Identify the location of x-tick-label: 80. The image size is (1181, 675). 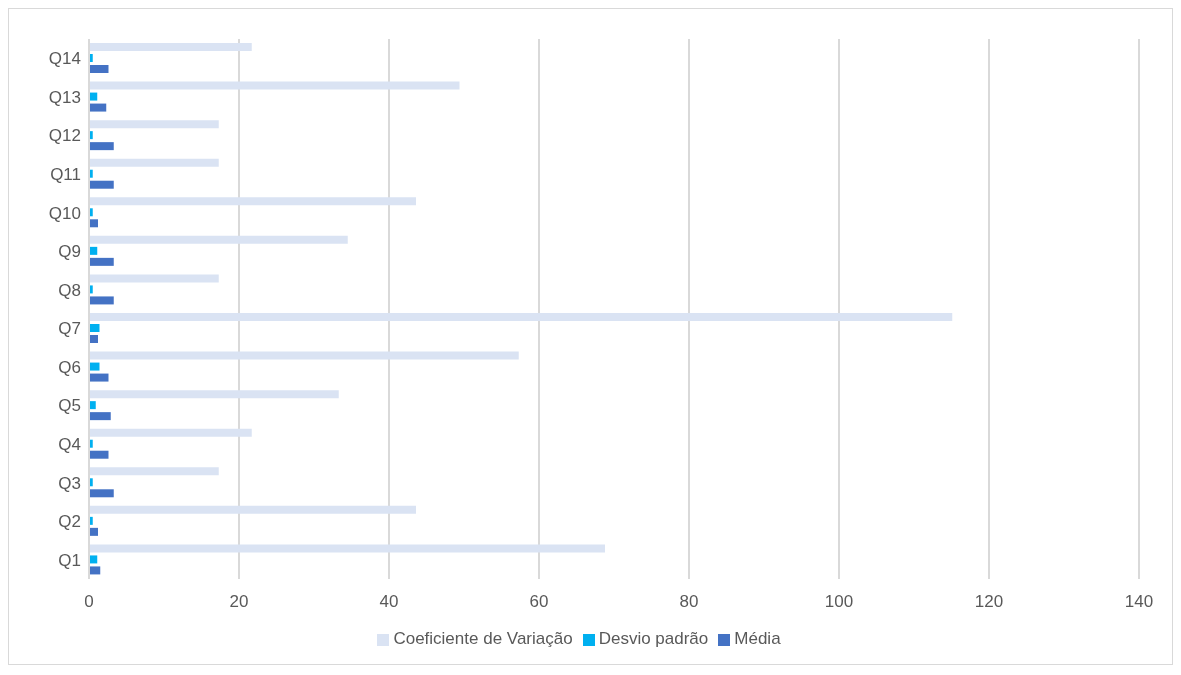
(689, 602).